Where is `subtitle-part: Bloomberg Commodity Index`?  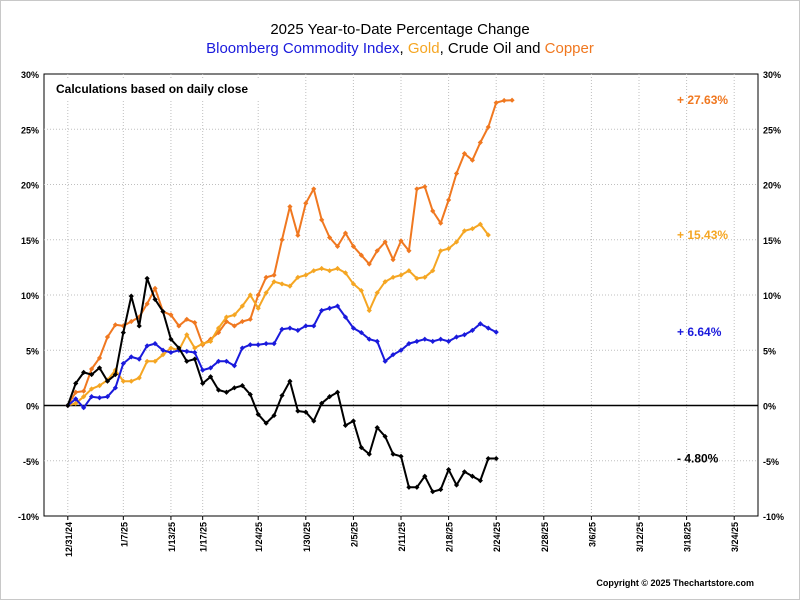 subtitle-part: Bloomberg Commodity Index is located at coordinates (303, 48).